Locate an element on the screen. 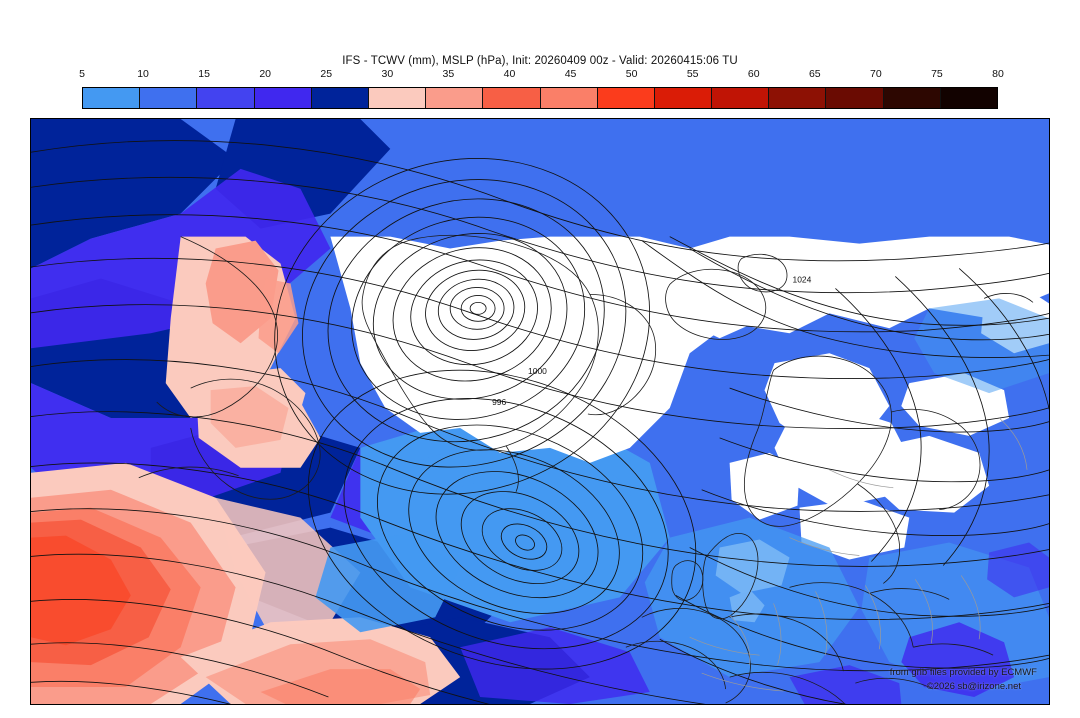  colorbar-tick-10: 10 is located at coordinates (143, 74).